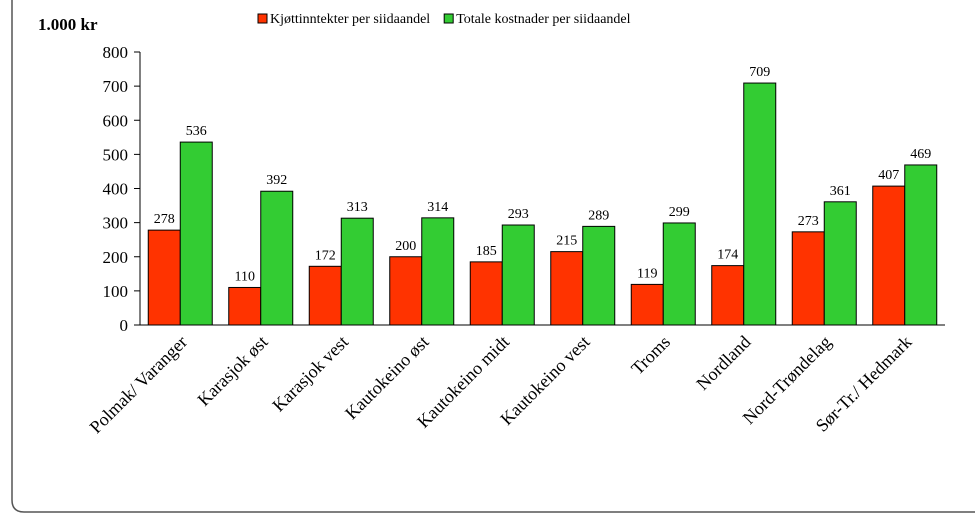 The height and width of the screenshot is (519, 975). Describe the element at coordinates (116, 189) in the screenshot. I see `y-tick-label: 400` at that location.